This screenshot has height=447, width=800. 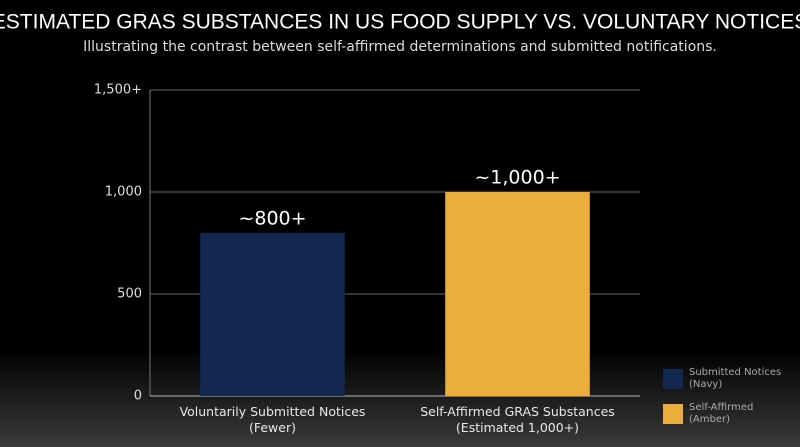 I want to click on y-tick-label: 1,500+, so click(x=118, y=90).